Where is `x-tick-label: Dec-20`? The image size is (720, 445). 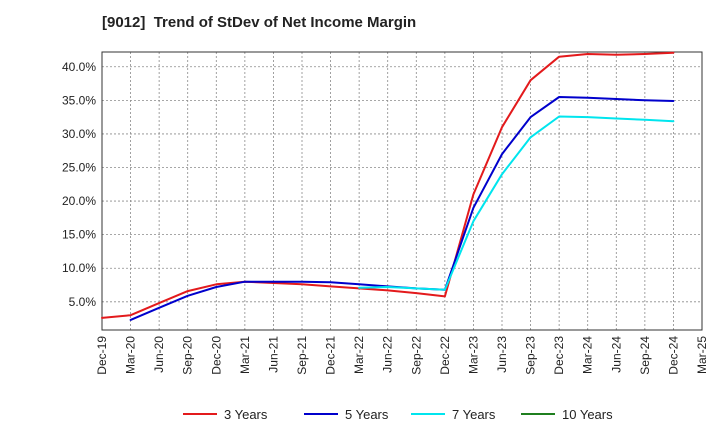
x-tick-label: Dec-20 is located at coordinates (216, 355).